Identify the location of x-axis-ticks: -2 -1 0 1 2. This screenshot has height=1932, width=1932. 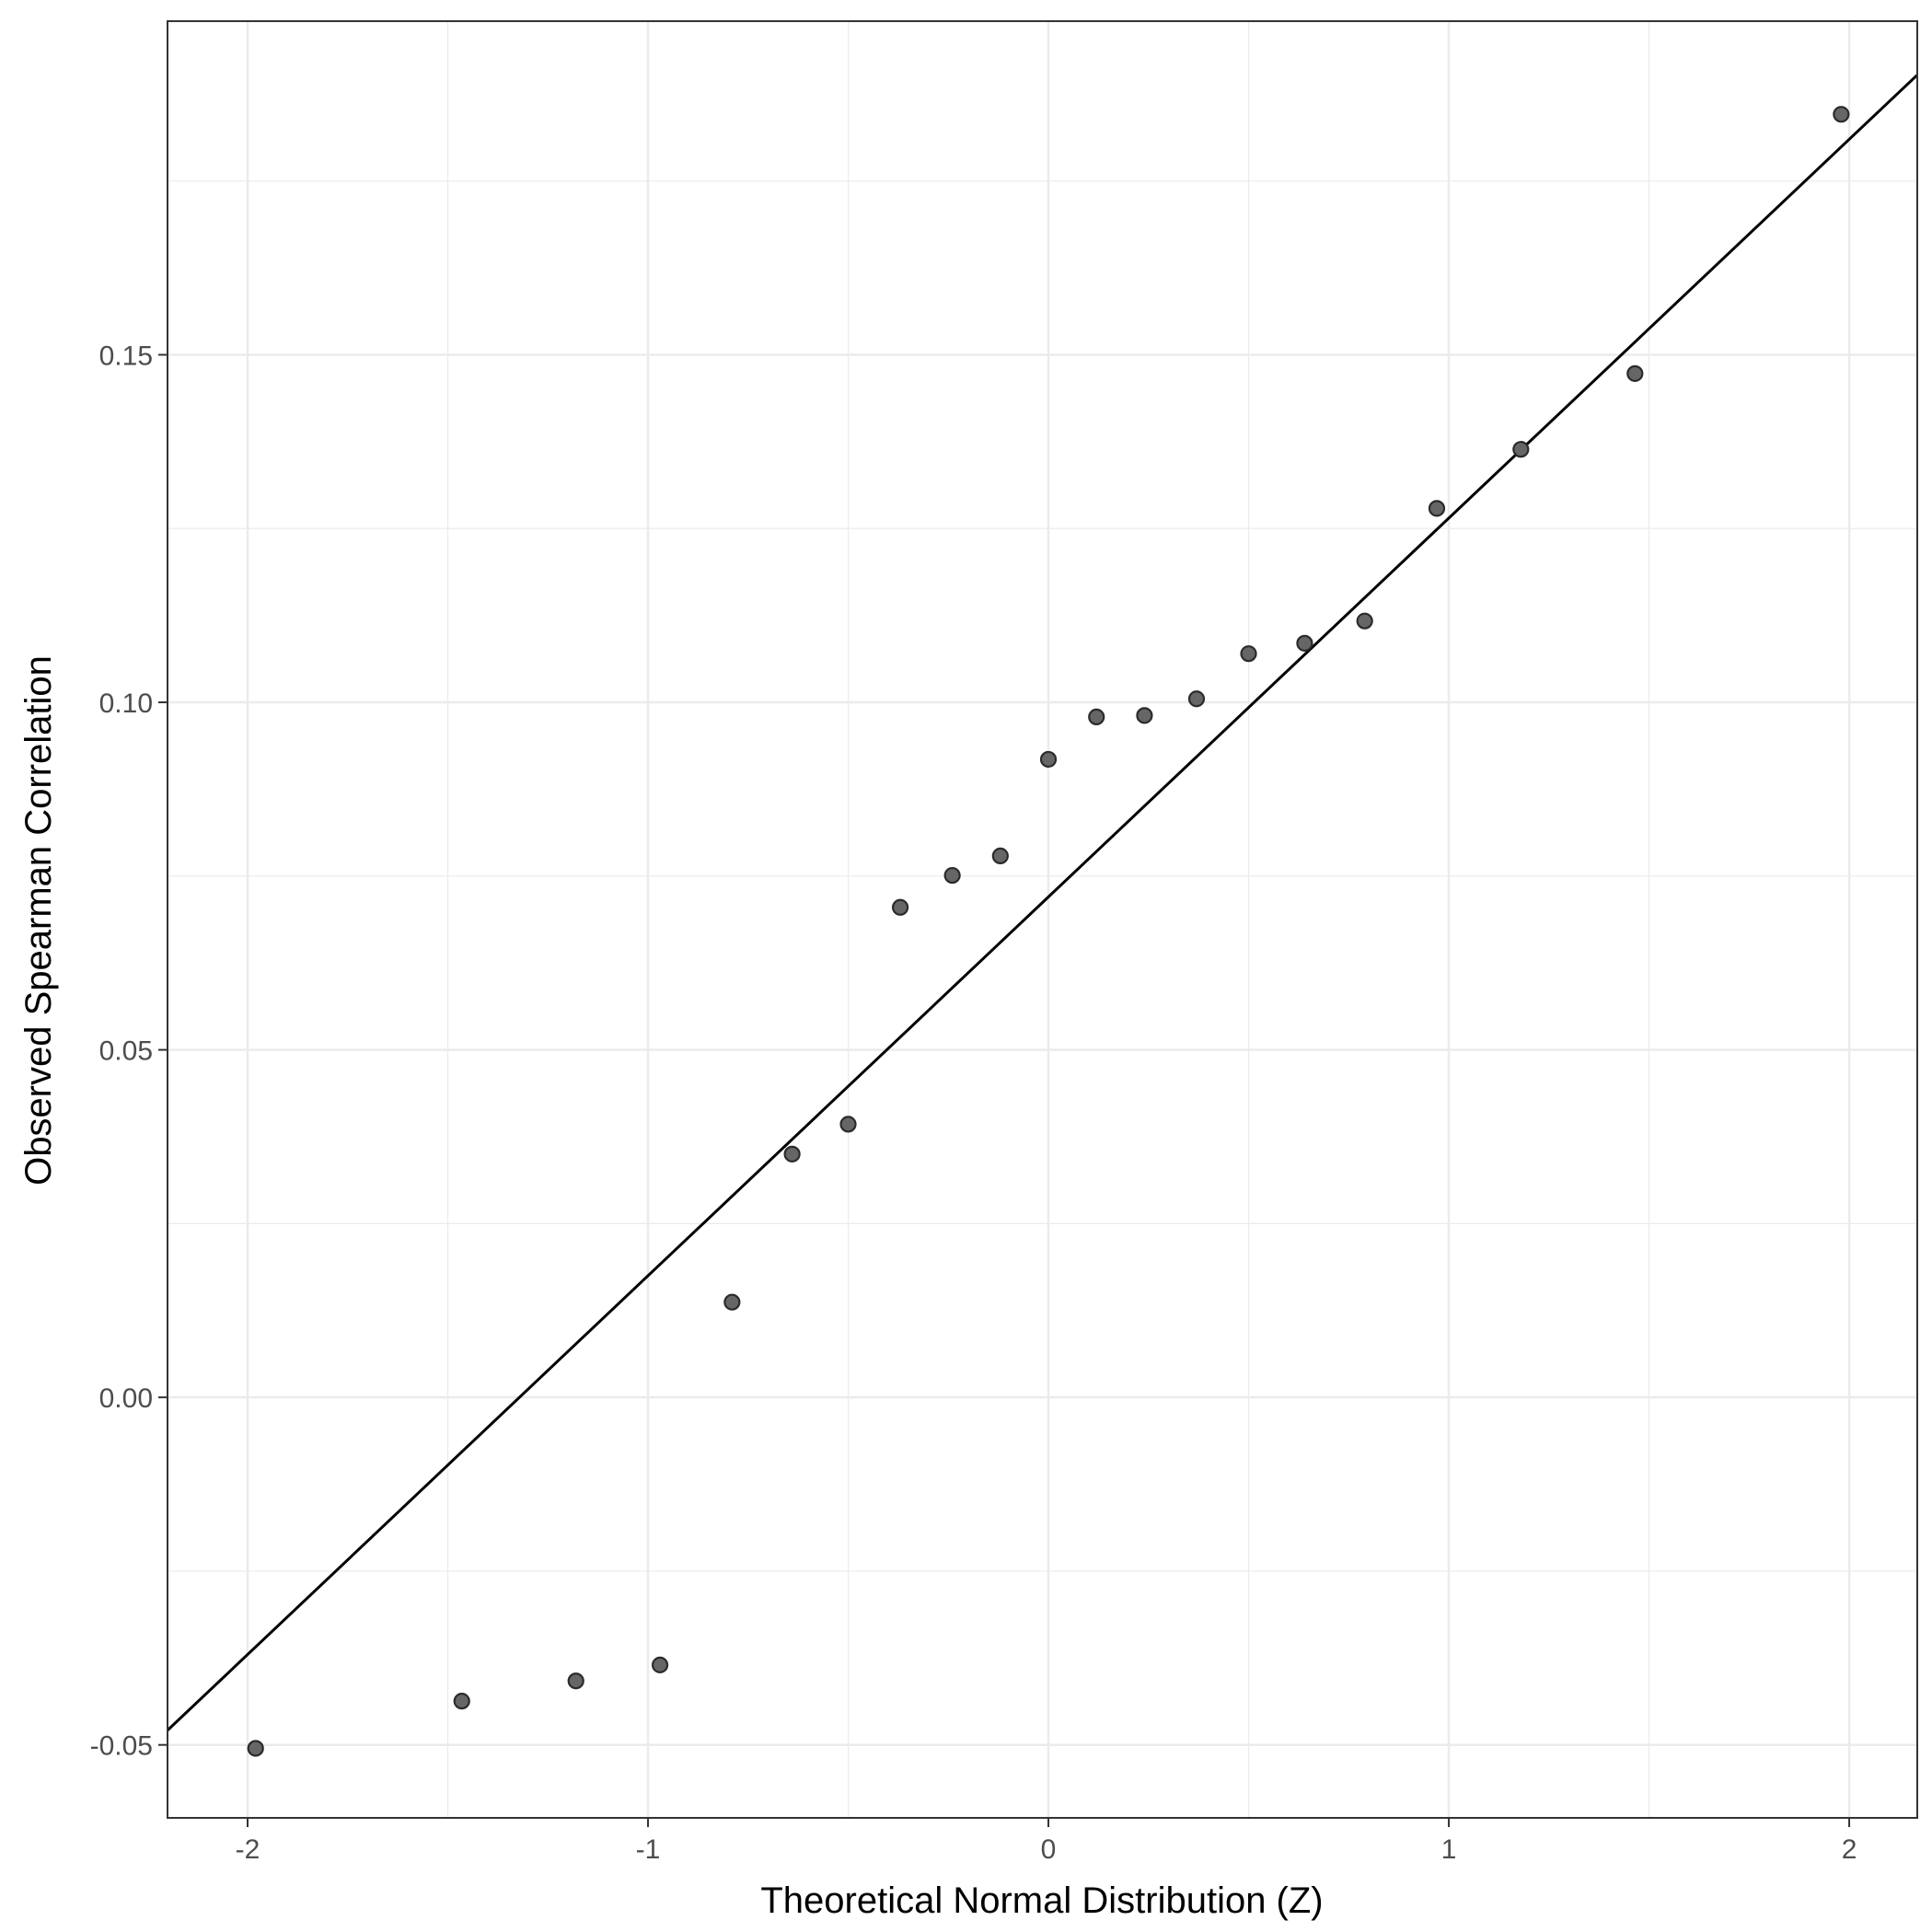
(1047, 1842).